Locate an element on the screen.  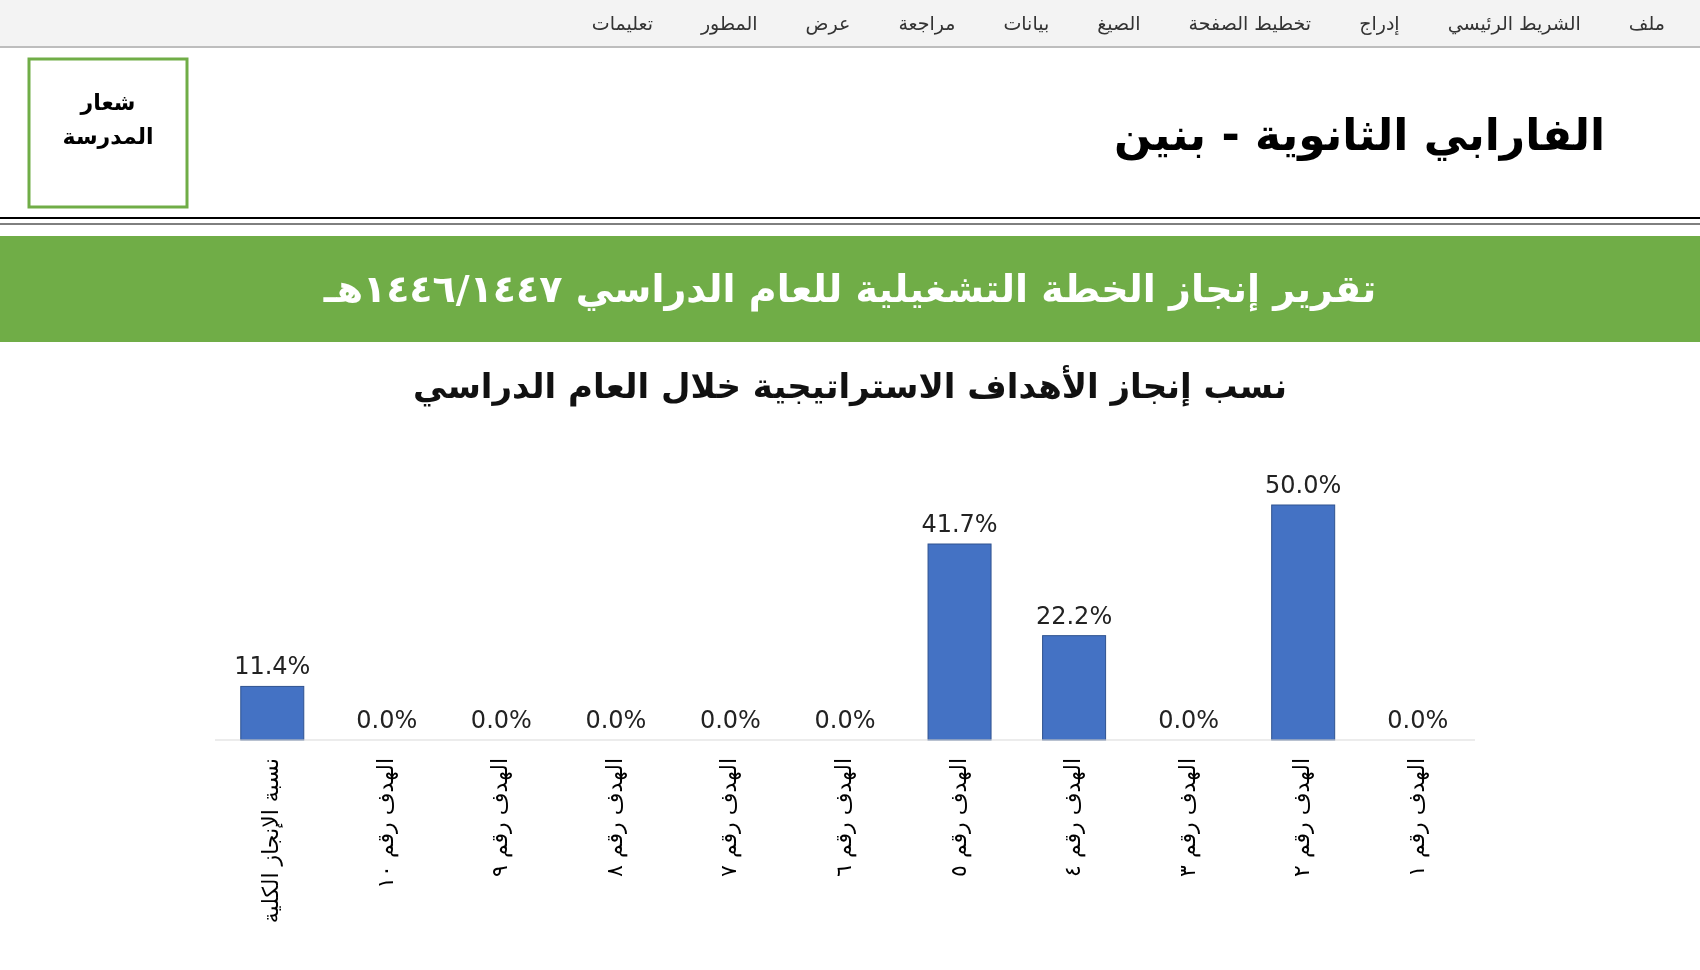
x-tick-label: الهدف رقم ٥ is located at coordinates (958, 817).